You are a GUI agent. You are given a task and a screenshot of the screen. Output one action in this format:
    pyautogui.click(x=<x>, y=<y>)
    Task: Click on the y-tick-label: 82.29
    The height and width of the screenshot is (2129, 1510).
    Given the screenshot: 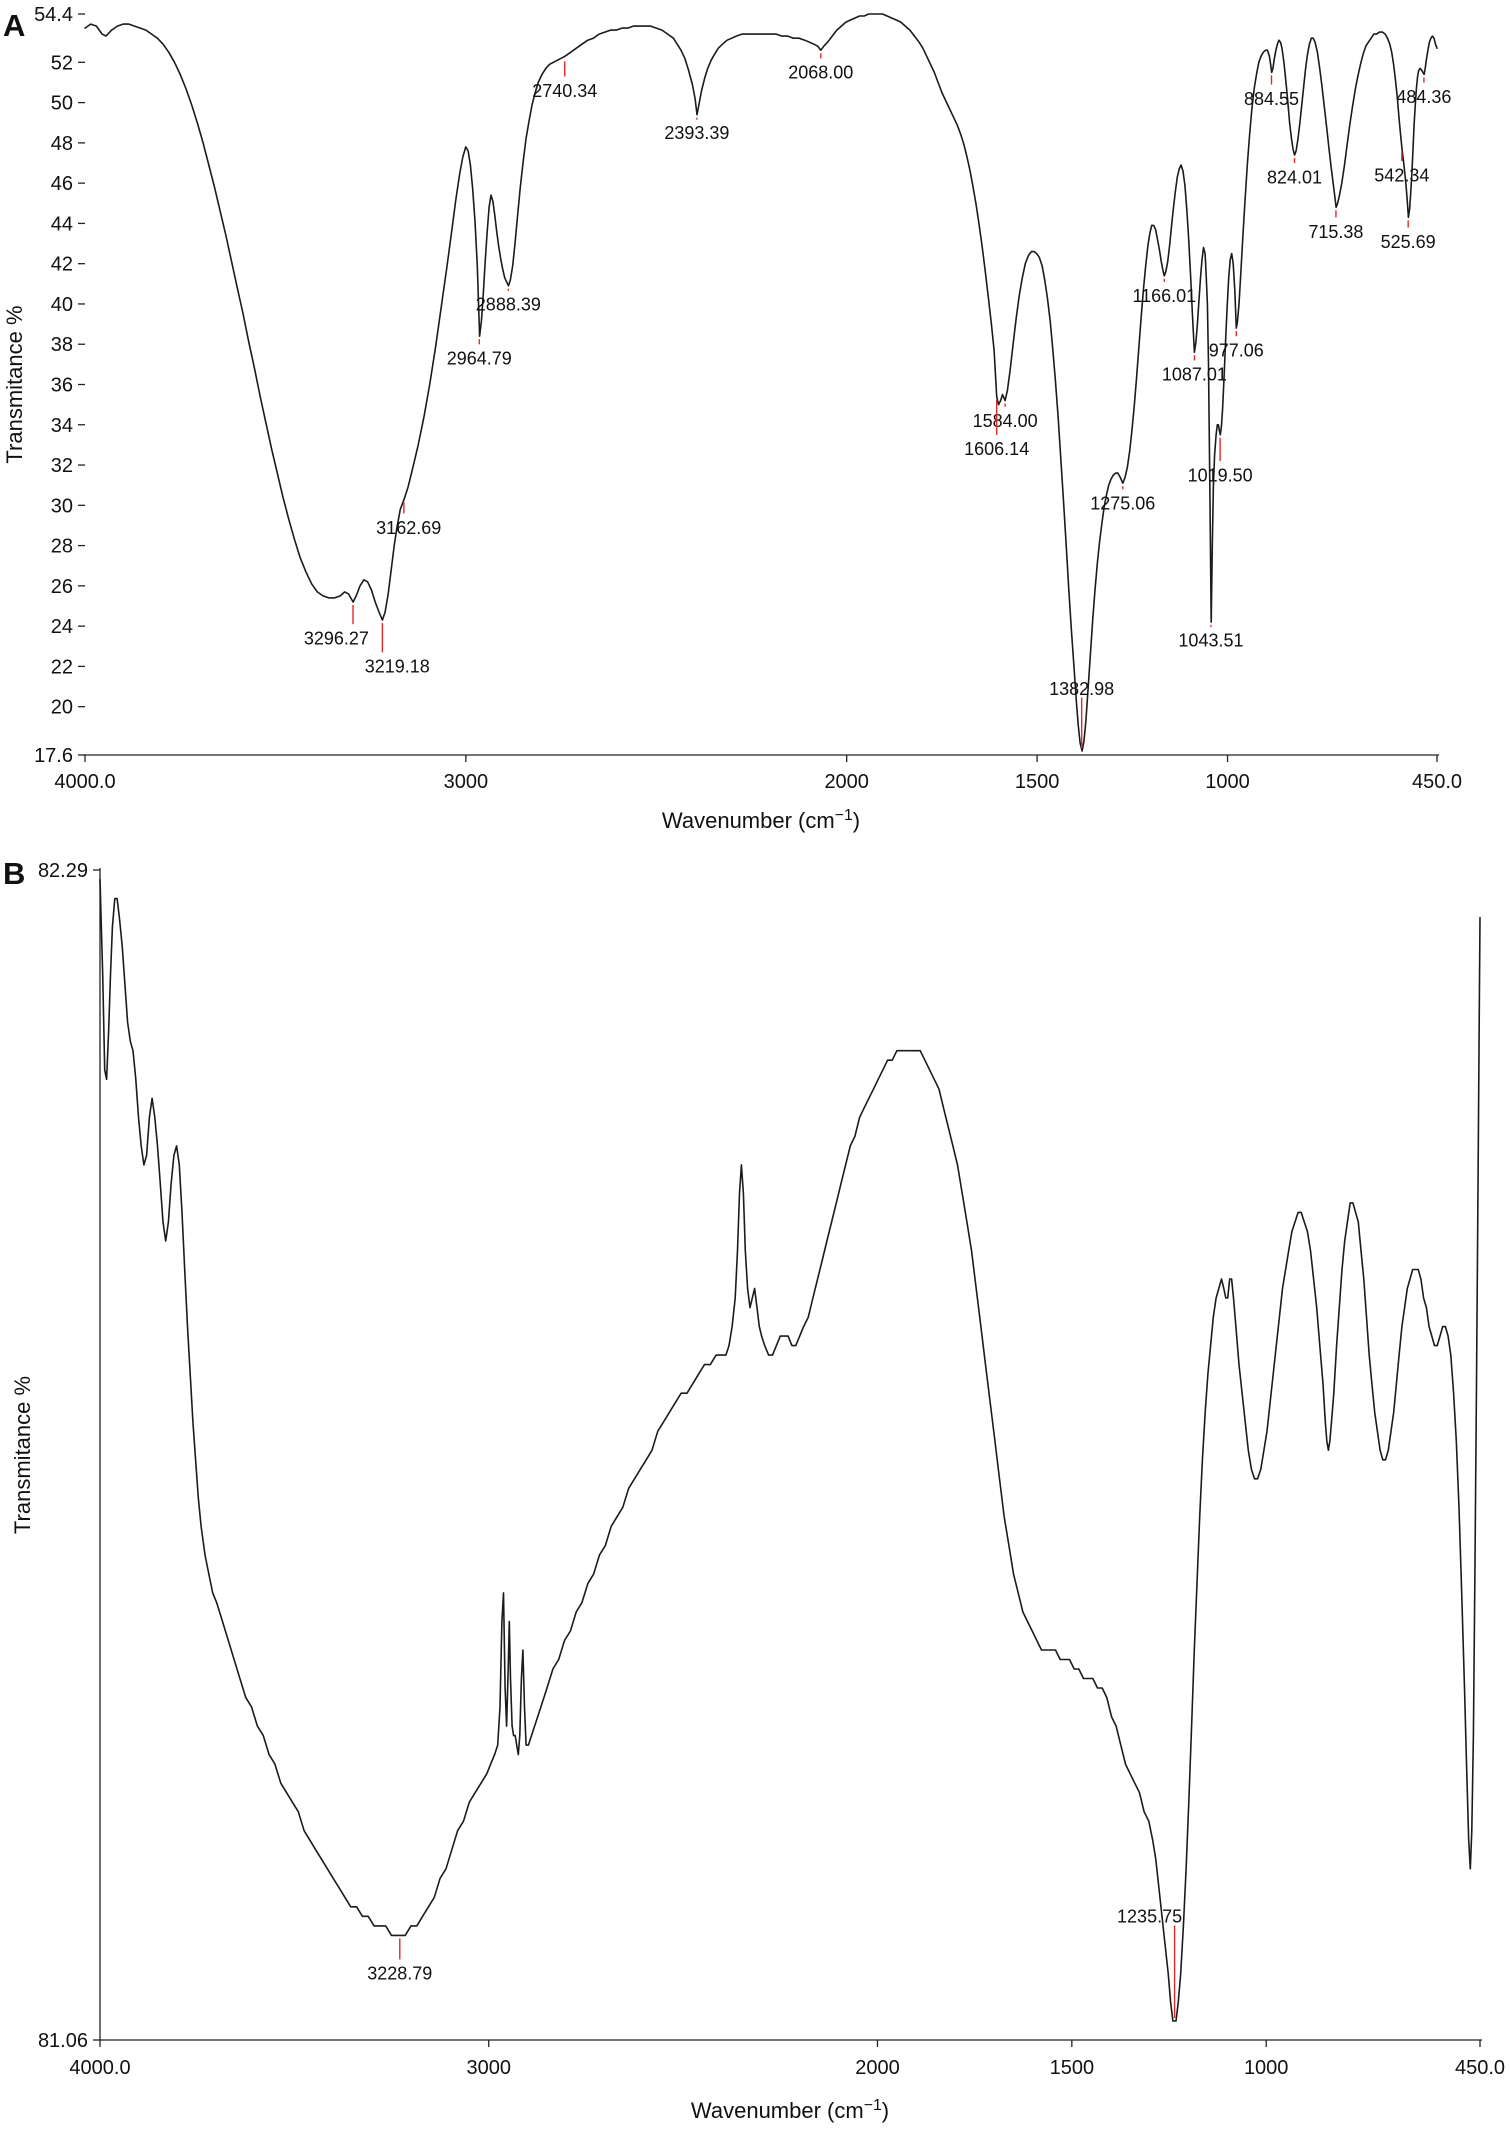 What is the action you would take?
    pyautogui.click(x=63, y=871)
    